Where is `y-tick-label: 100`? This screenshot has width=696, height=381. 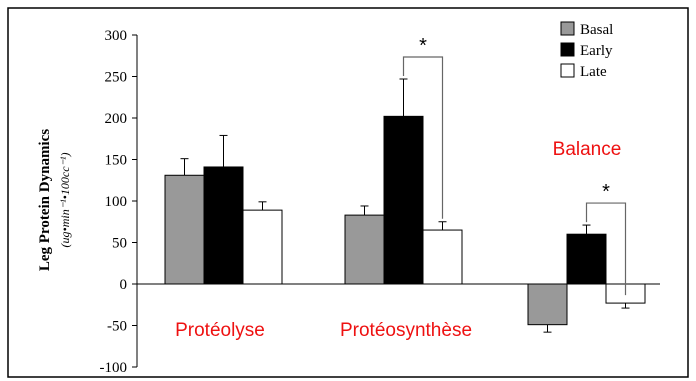
y-tick-label: 100 is located at coordinates (116, 202).